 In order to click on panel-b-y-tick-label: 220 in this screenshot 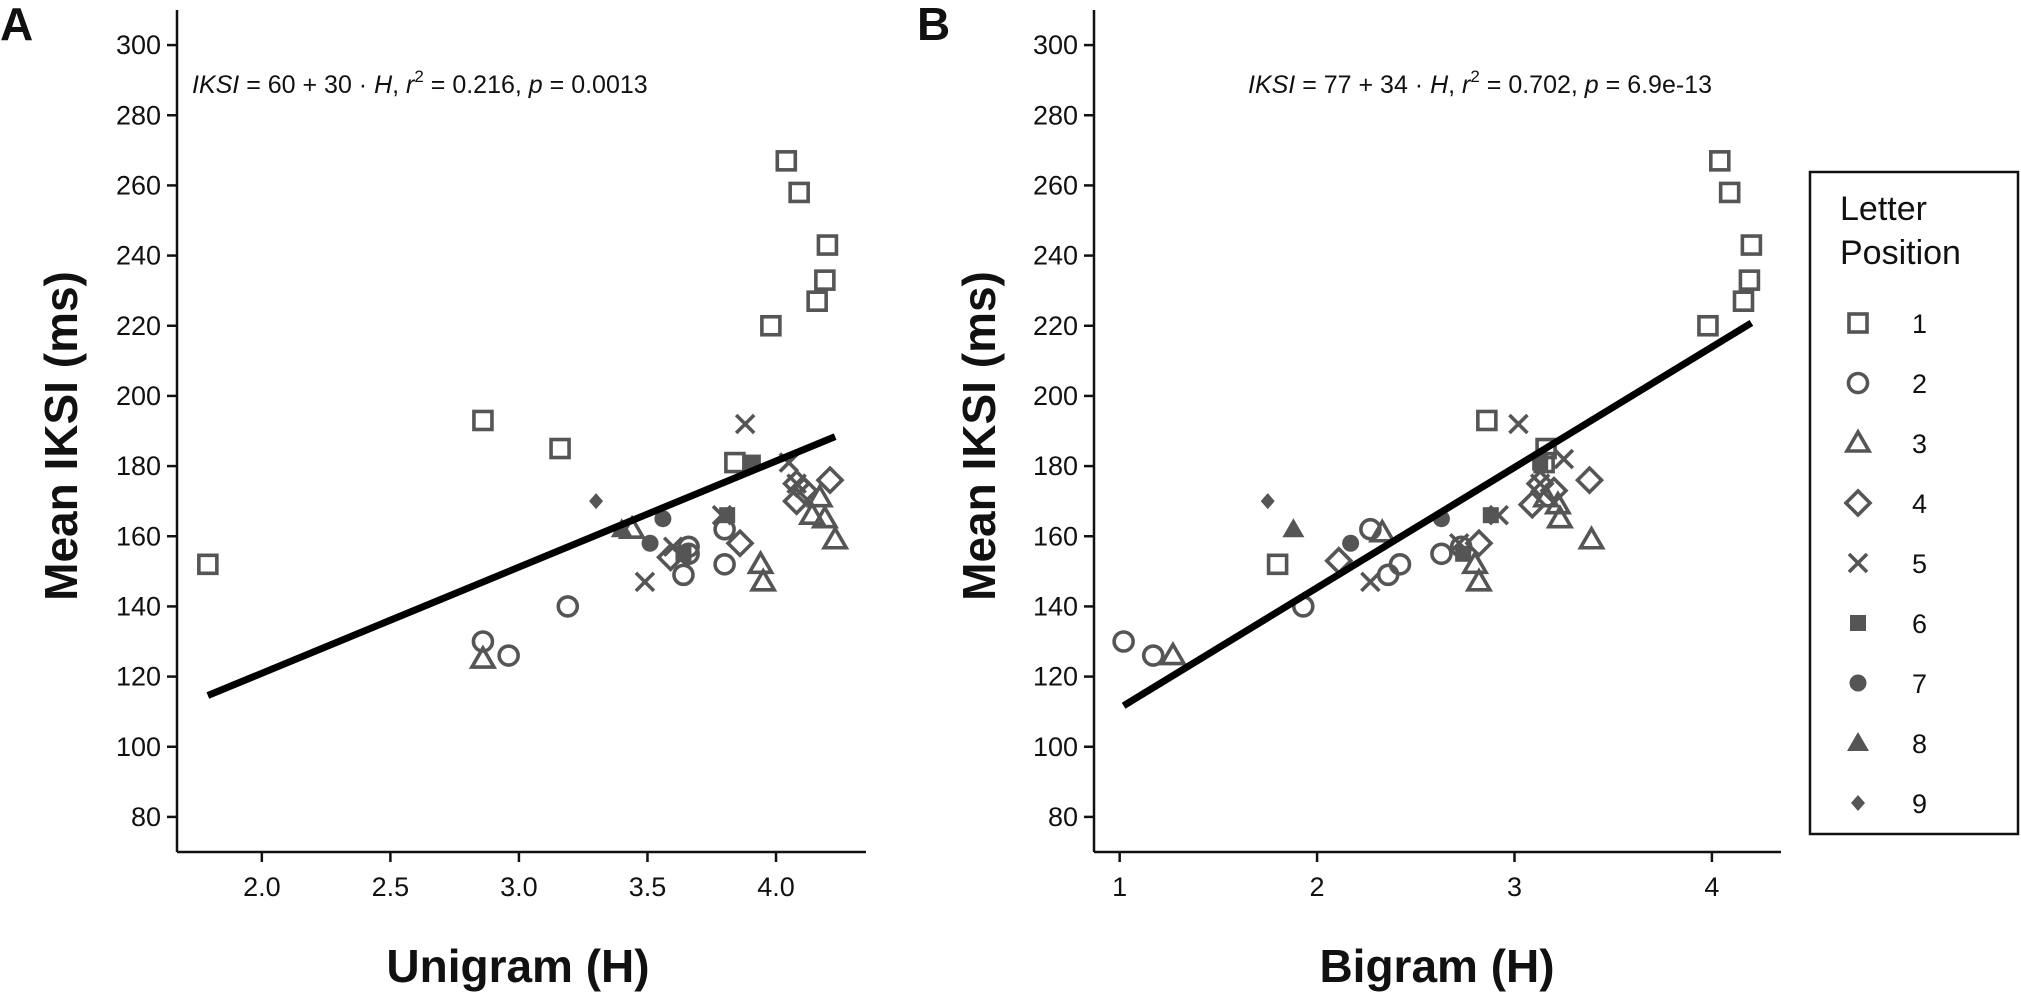, I will do `click(1055, 326)`.